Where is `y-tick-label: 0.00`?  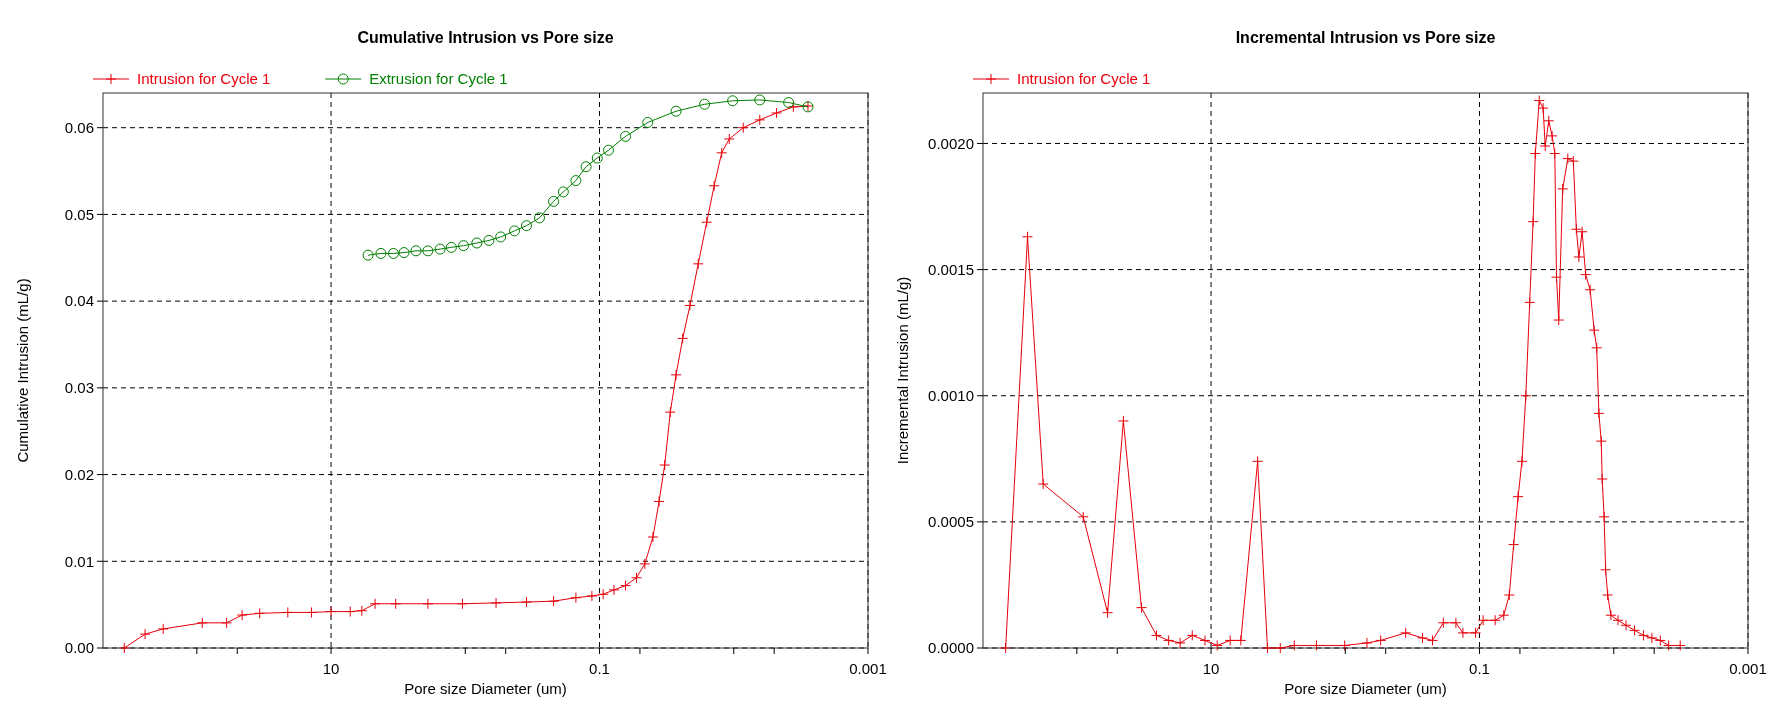
y-tick-label: 0.00 is located at coordinates (79, 648).